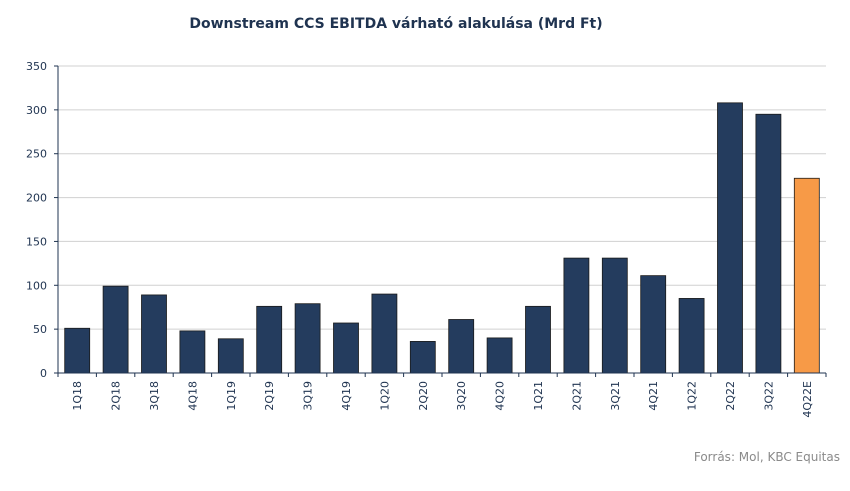 The width and height of the screenshot is (850, 491). What do you see at coordinates (576, 396) in the screenshot?
I see `x-tick-label: 2Q21` at bounding box center [576, 396].